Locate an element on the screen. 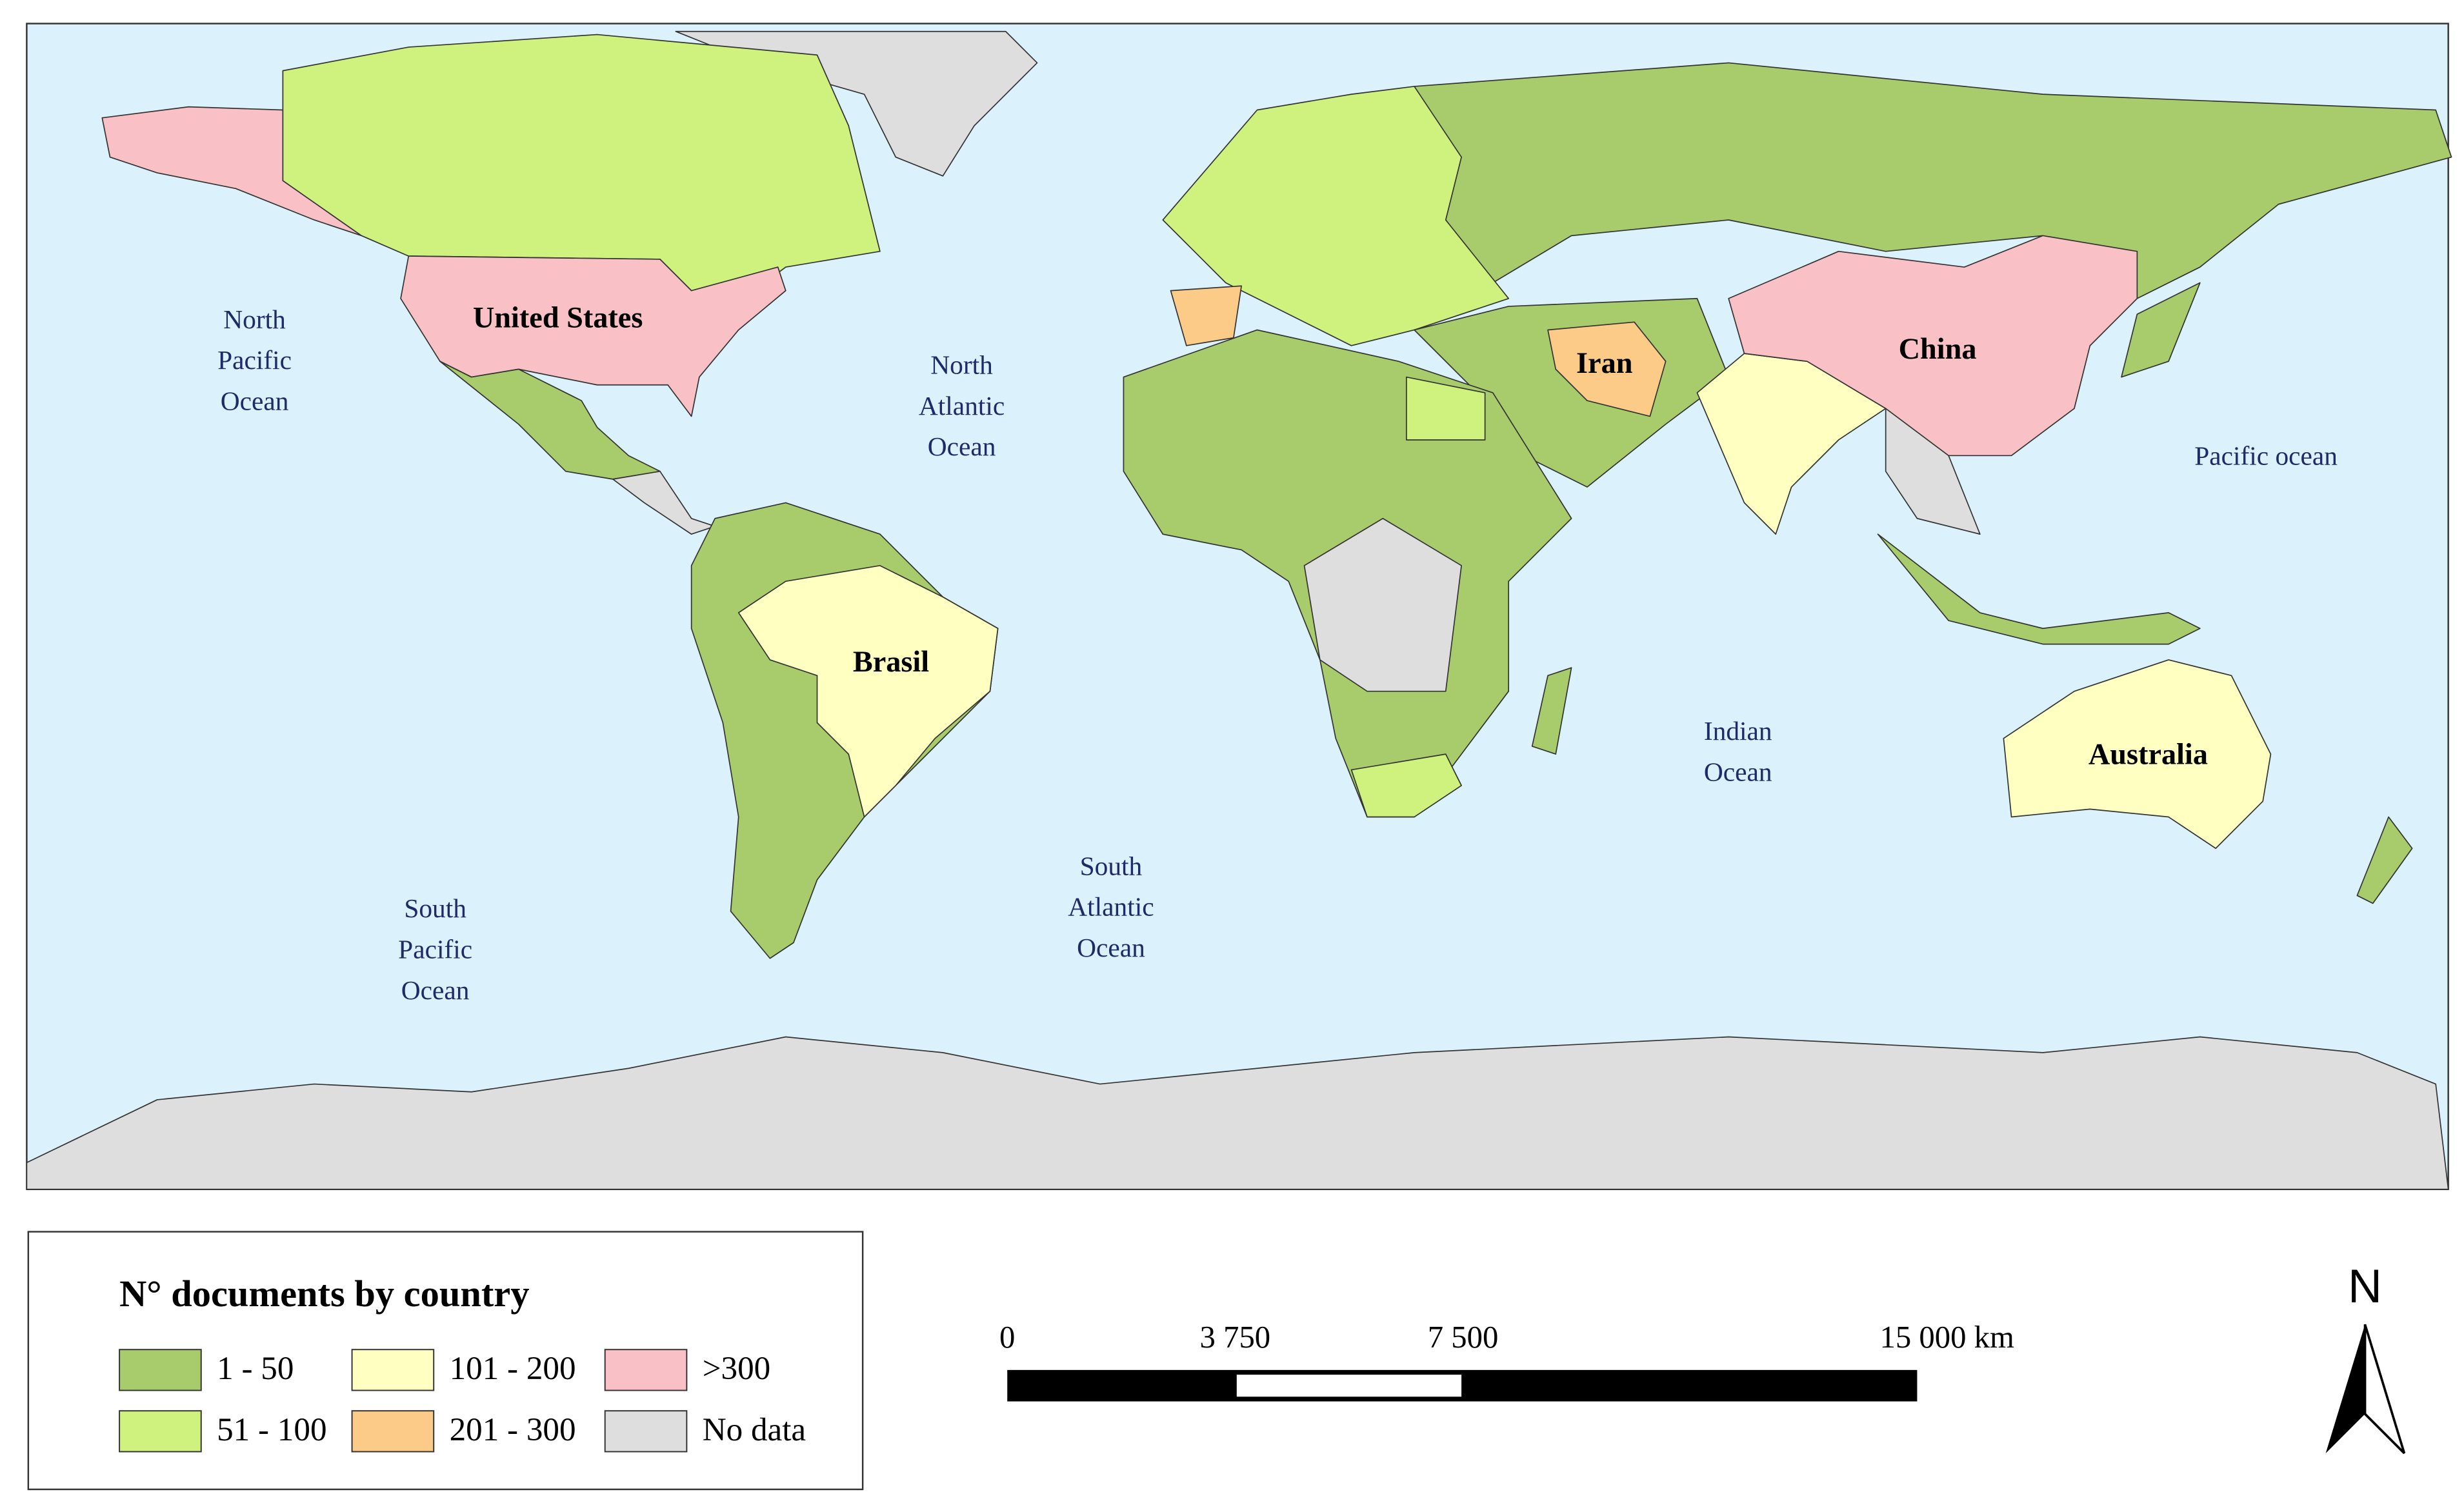 The image size is (2464, 1501). china is located at coordinates (1933, 346).